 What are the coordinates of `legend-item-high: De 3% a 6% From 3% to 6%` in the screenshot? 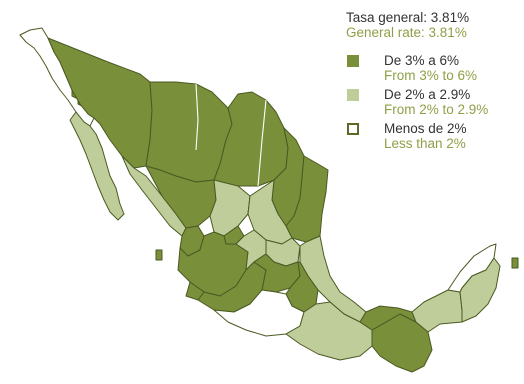 It's located at (434, 68).